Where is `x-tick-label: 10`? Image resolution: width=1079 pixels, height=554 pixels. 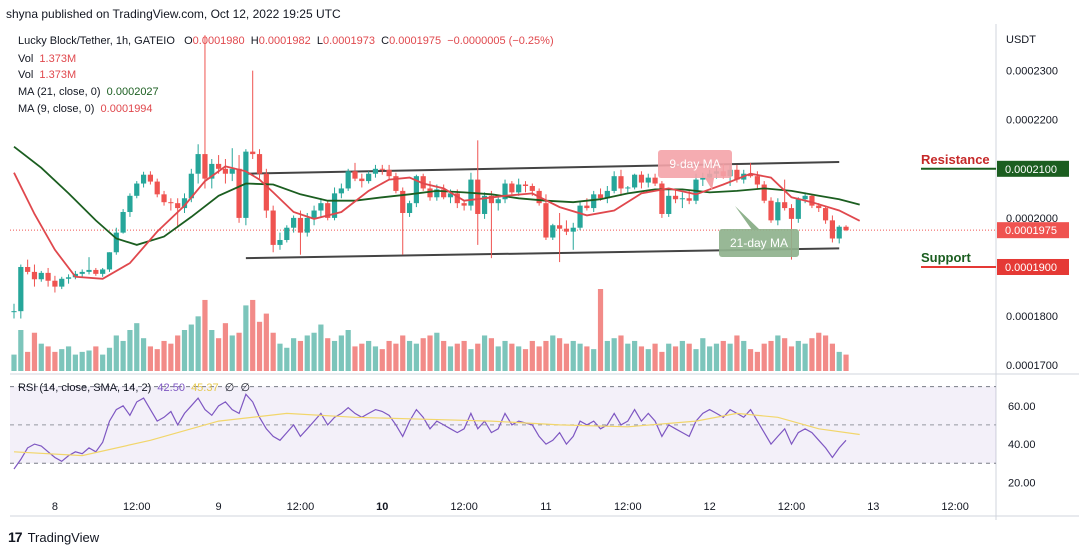 x-tick-label: 10 is located at coordinates (382, 507).